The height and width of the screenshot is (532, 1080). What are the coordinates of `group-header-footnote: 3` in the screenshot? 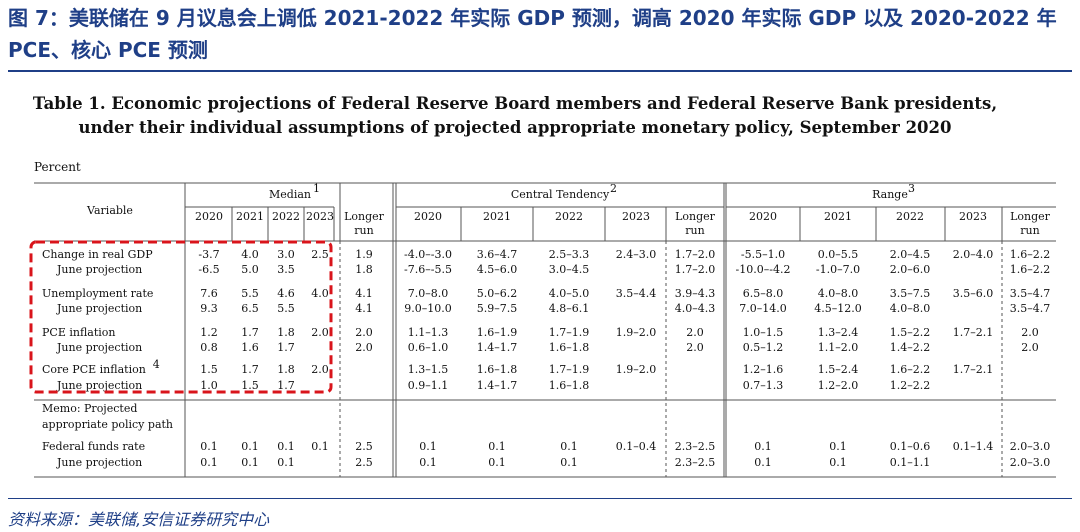 It's located at (911, 188).